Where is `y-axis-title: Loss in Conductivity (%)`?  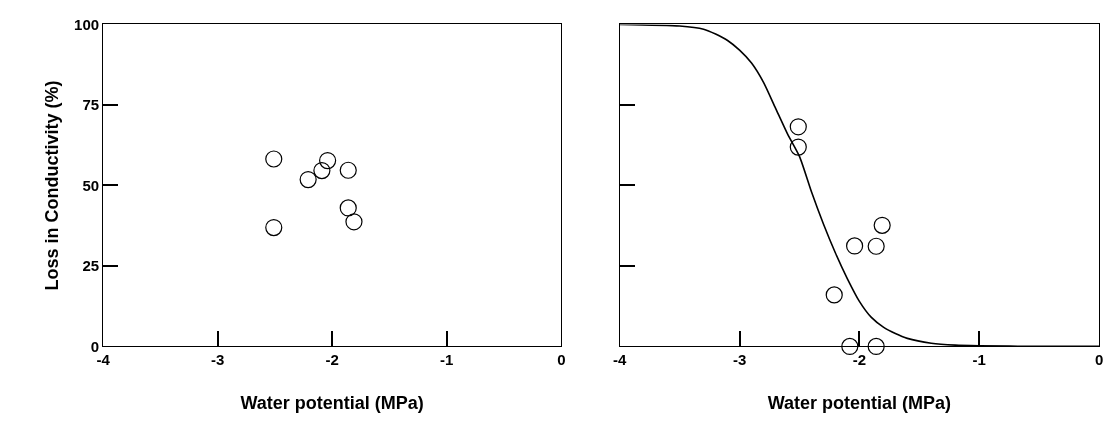
y-axis-title: Loss in Conductivity (%) is located at coordinates (52, 185).